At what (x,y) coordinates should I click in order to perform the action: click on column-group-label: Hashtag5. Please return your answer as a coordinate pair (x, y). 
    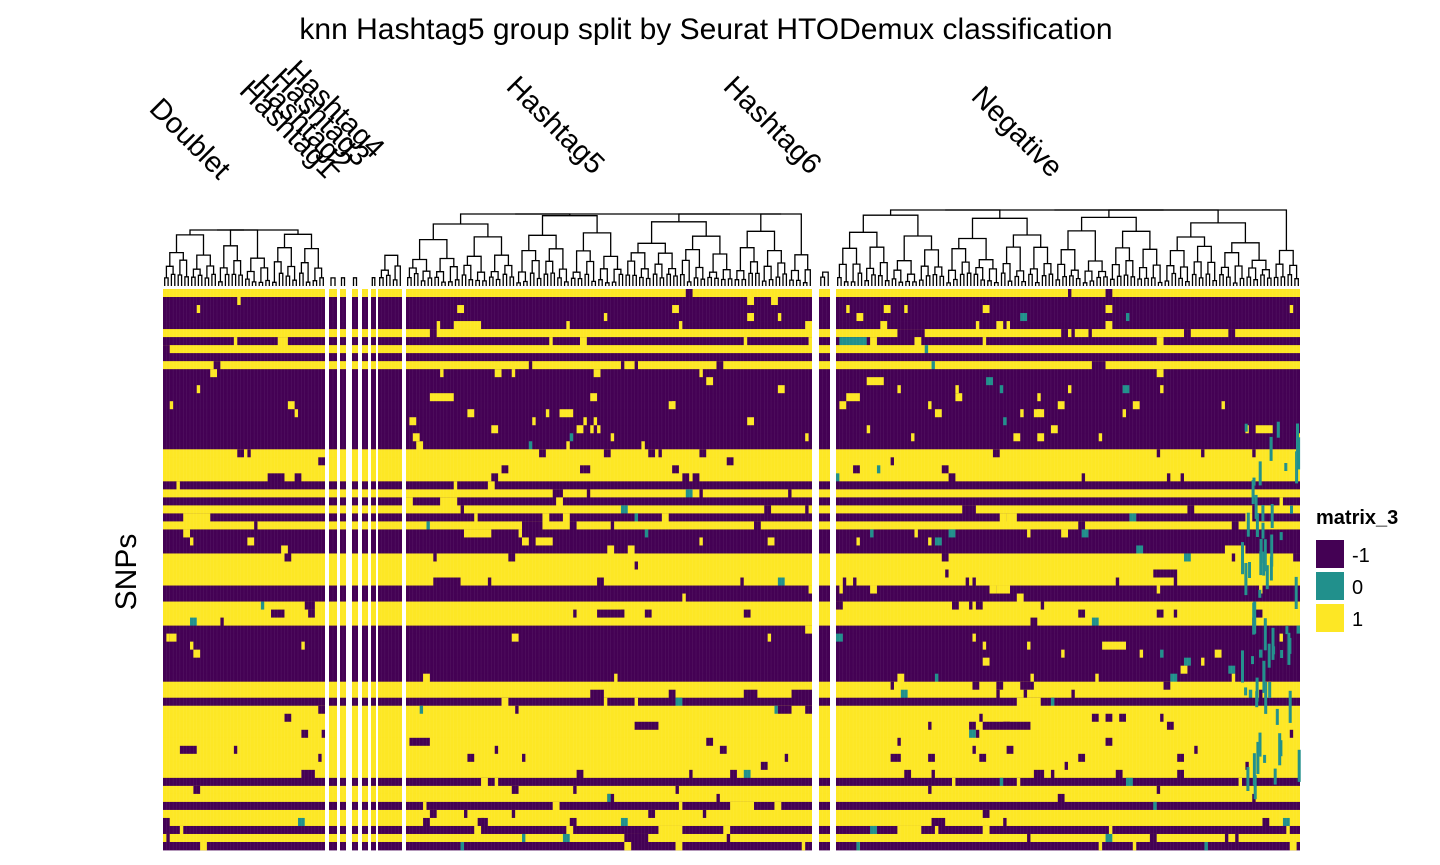
    Looking at the image, I should click on (555, 125).